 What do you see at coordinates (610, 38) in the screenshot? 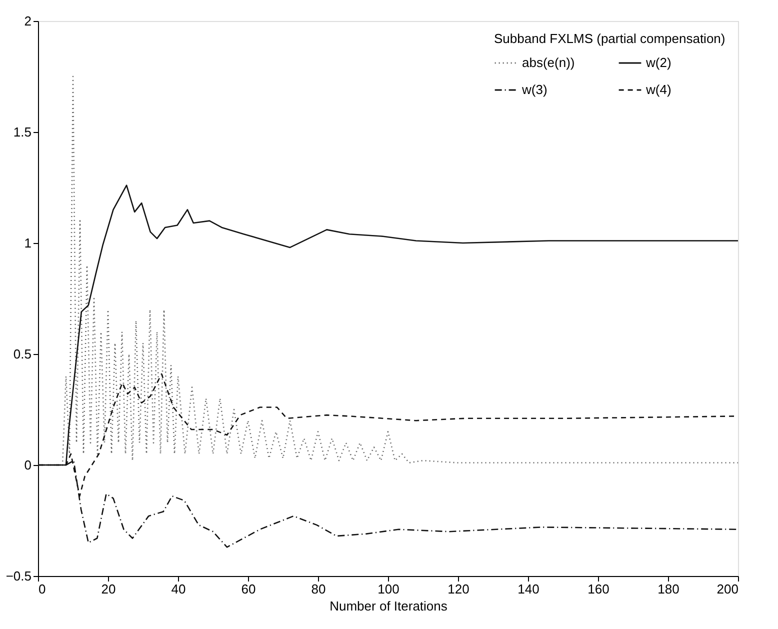
I see `legend-title: Subband FXLMS (partial compensation)` at bounding box center [610, 38].